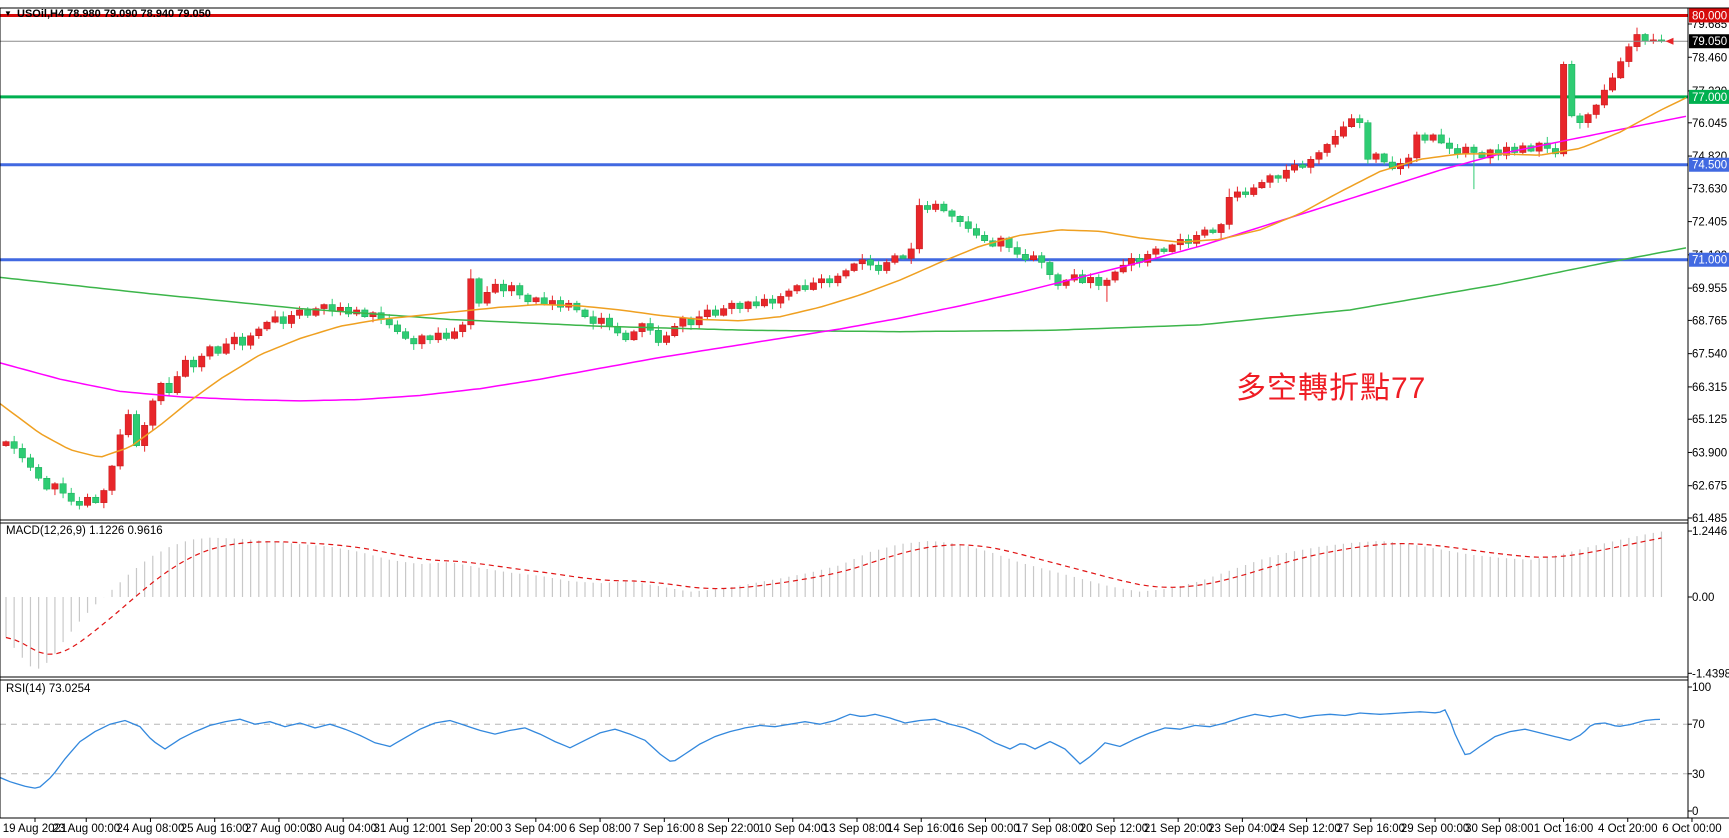 Image resolution: width=1729 pixels, height=838 pixels. I want to click on x-axis-date-label: 30 Aug 04:00, so click(343, 829).